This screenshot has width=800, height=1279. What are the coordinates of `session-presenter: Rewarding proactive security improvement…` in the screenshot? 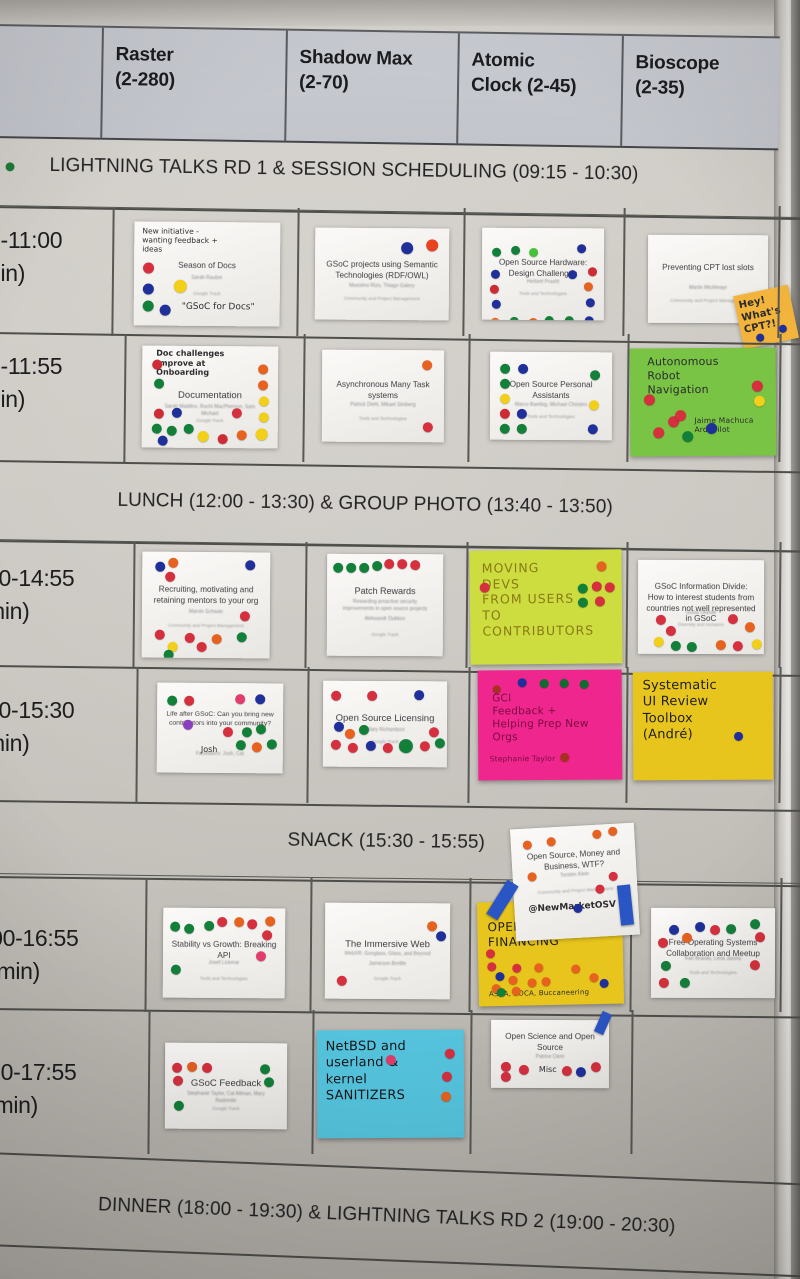 It's located at (385, 605).